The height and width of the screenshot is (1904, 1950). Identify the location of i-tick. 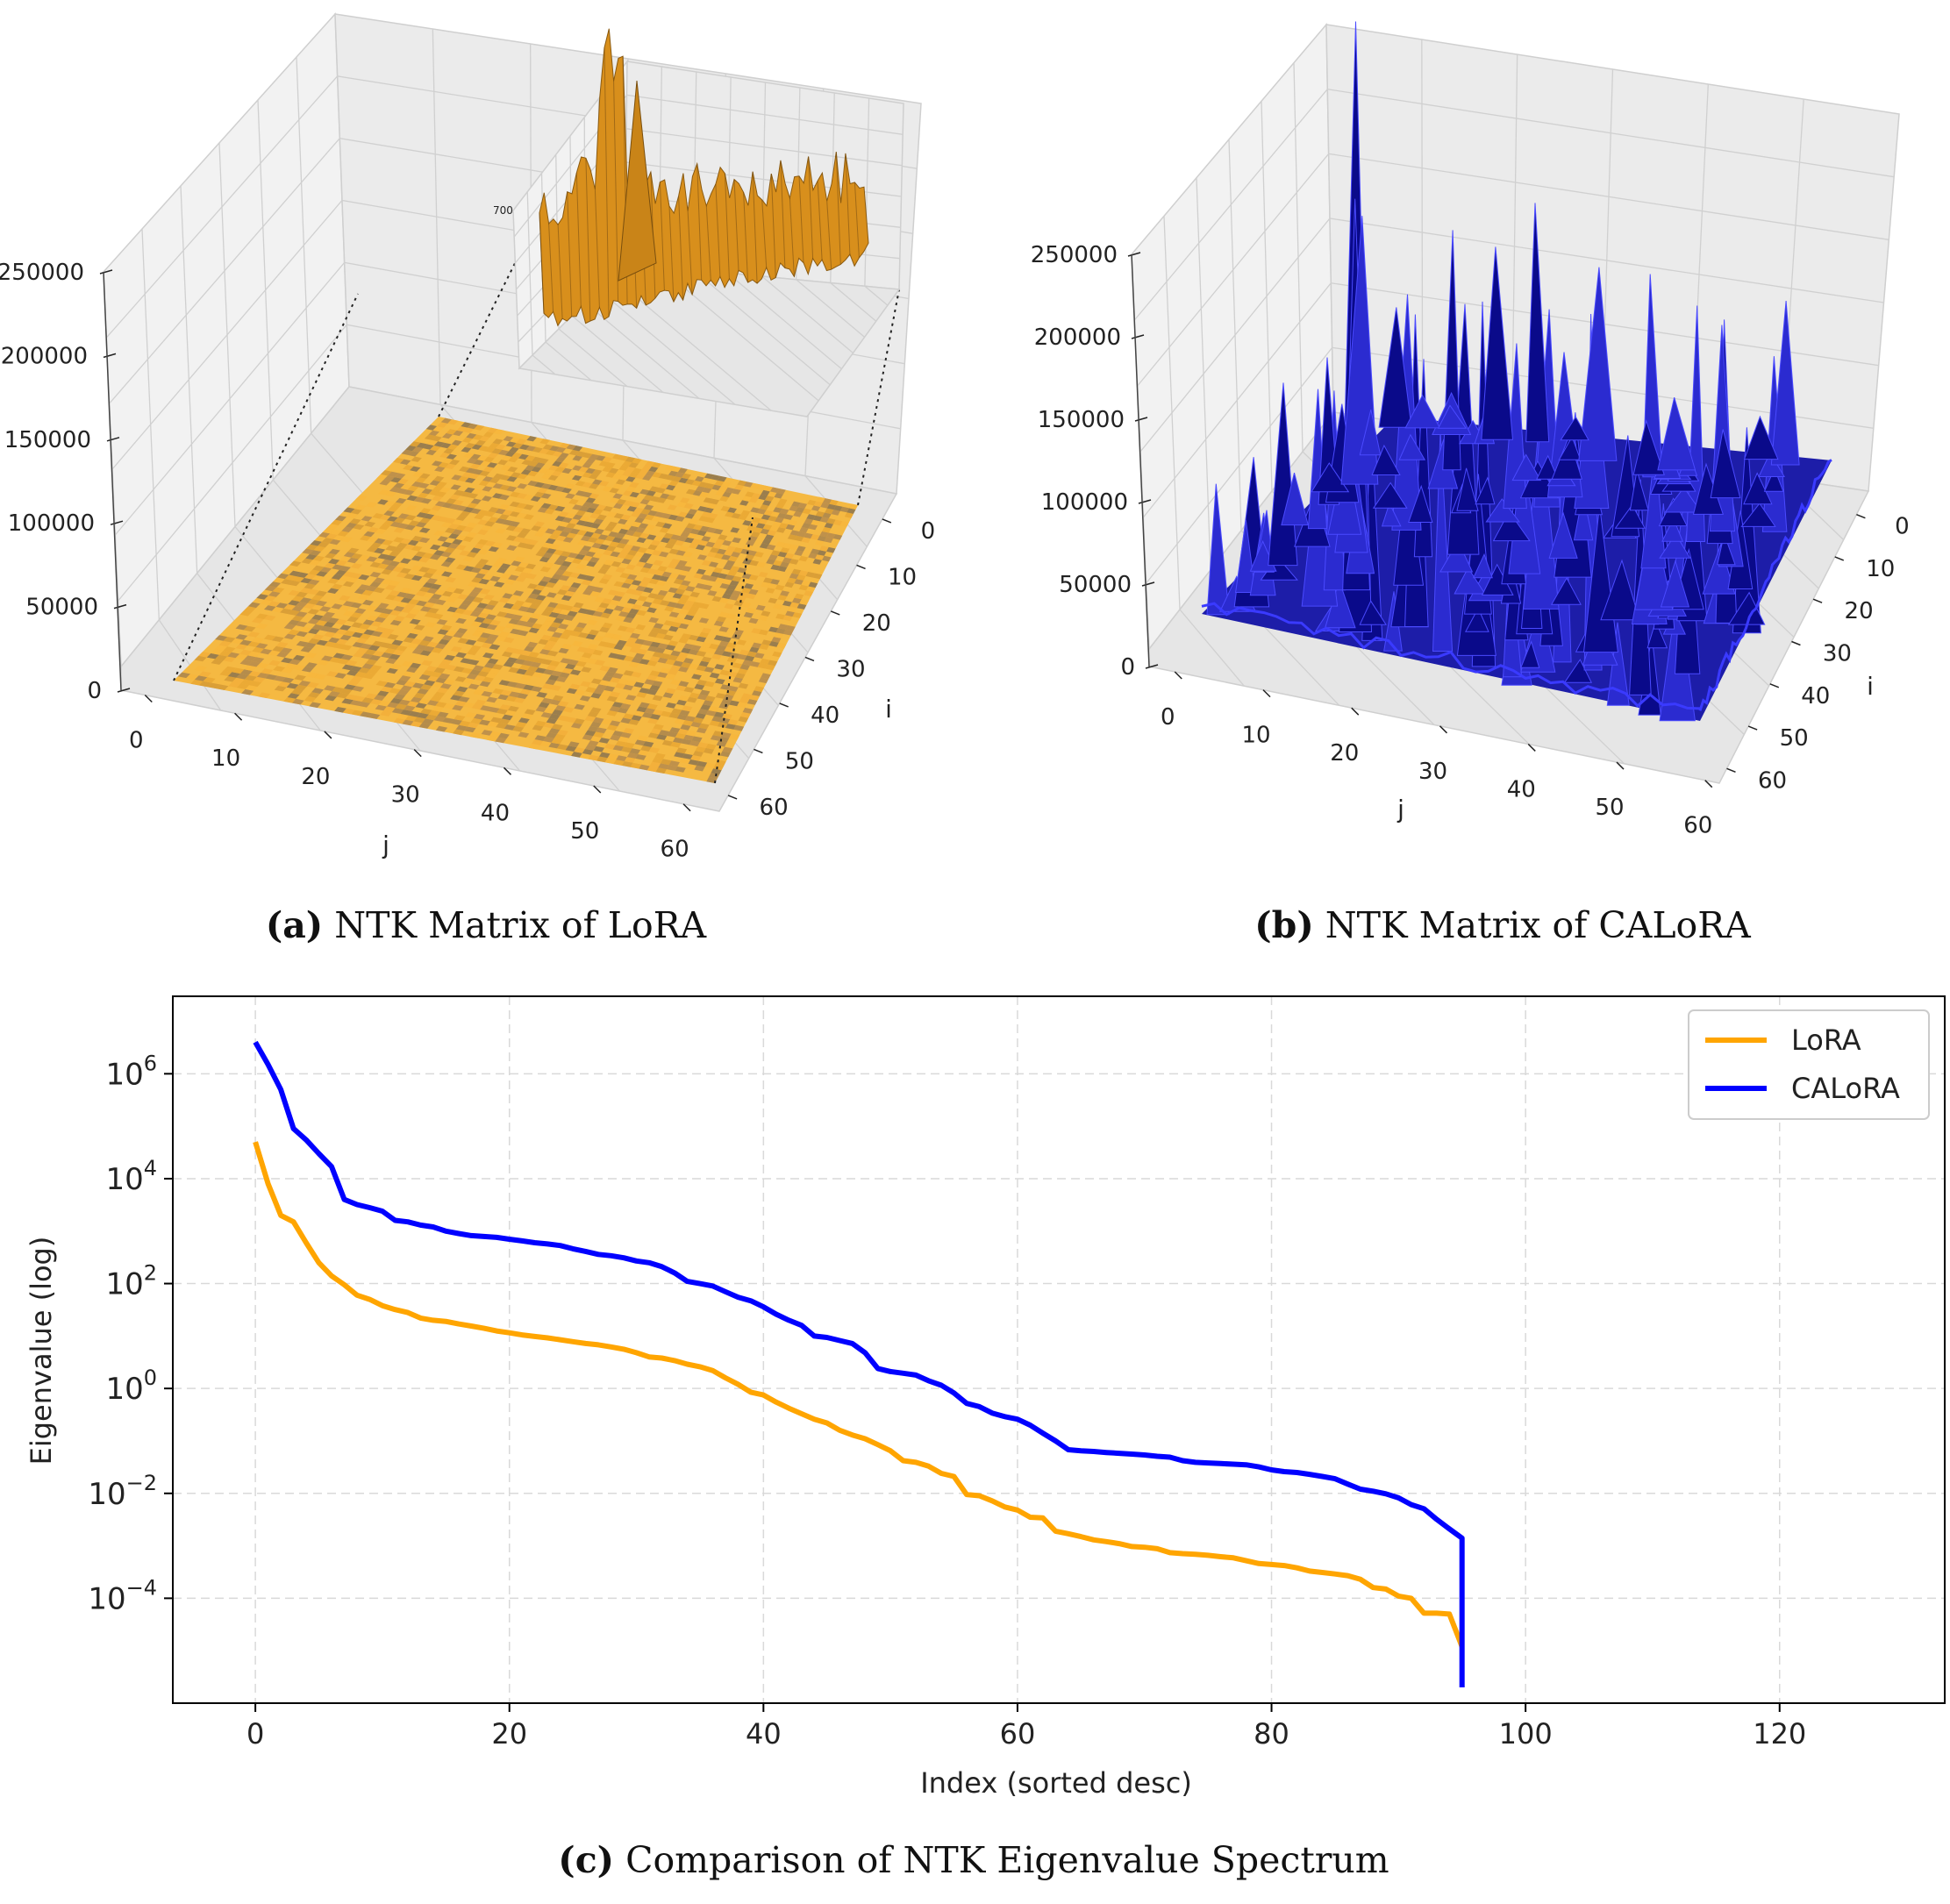
(1752, 728).